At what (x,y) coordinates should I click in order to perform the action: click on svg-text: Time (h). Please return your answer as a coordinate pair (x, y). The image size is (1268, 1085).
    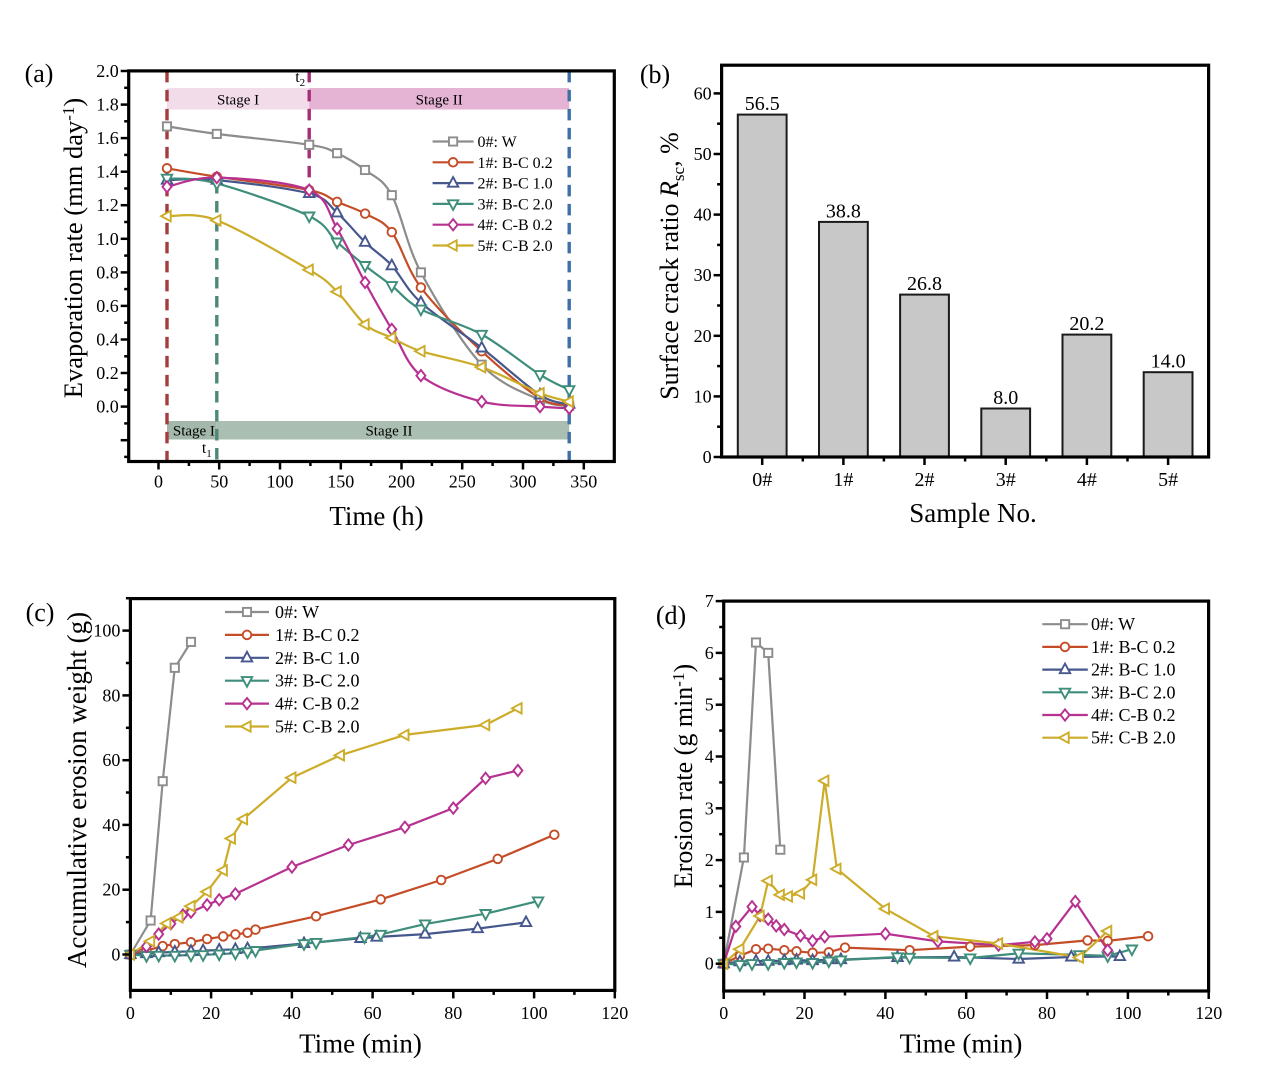
    Looking at the image, I should click on (376, 516).